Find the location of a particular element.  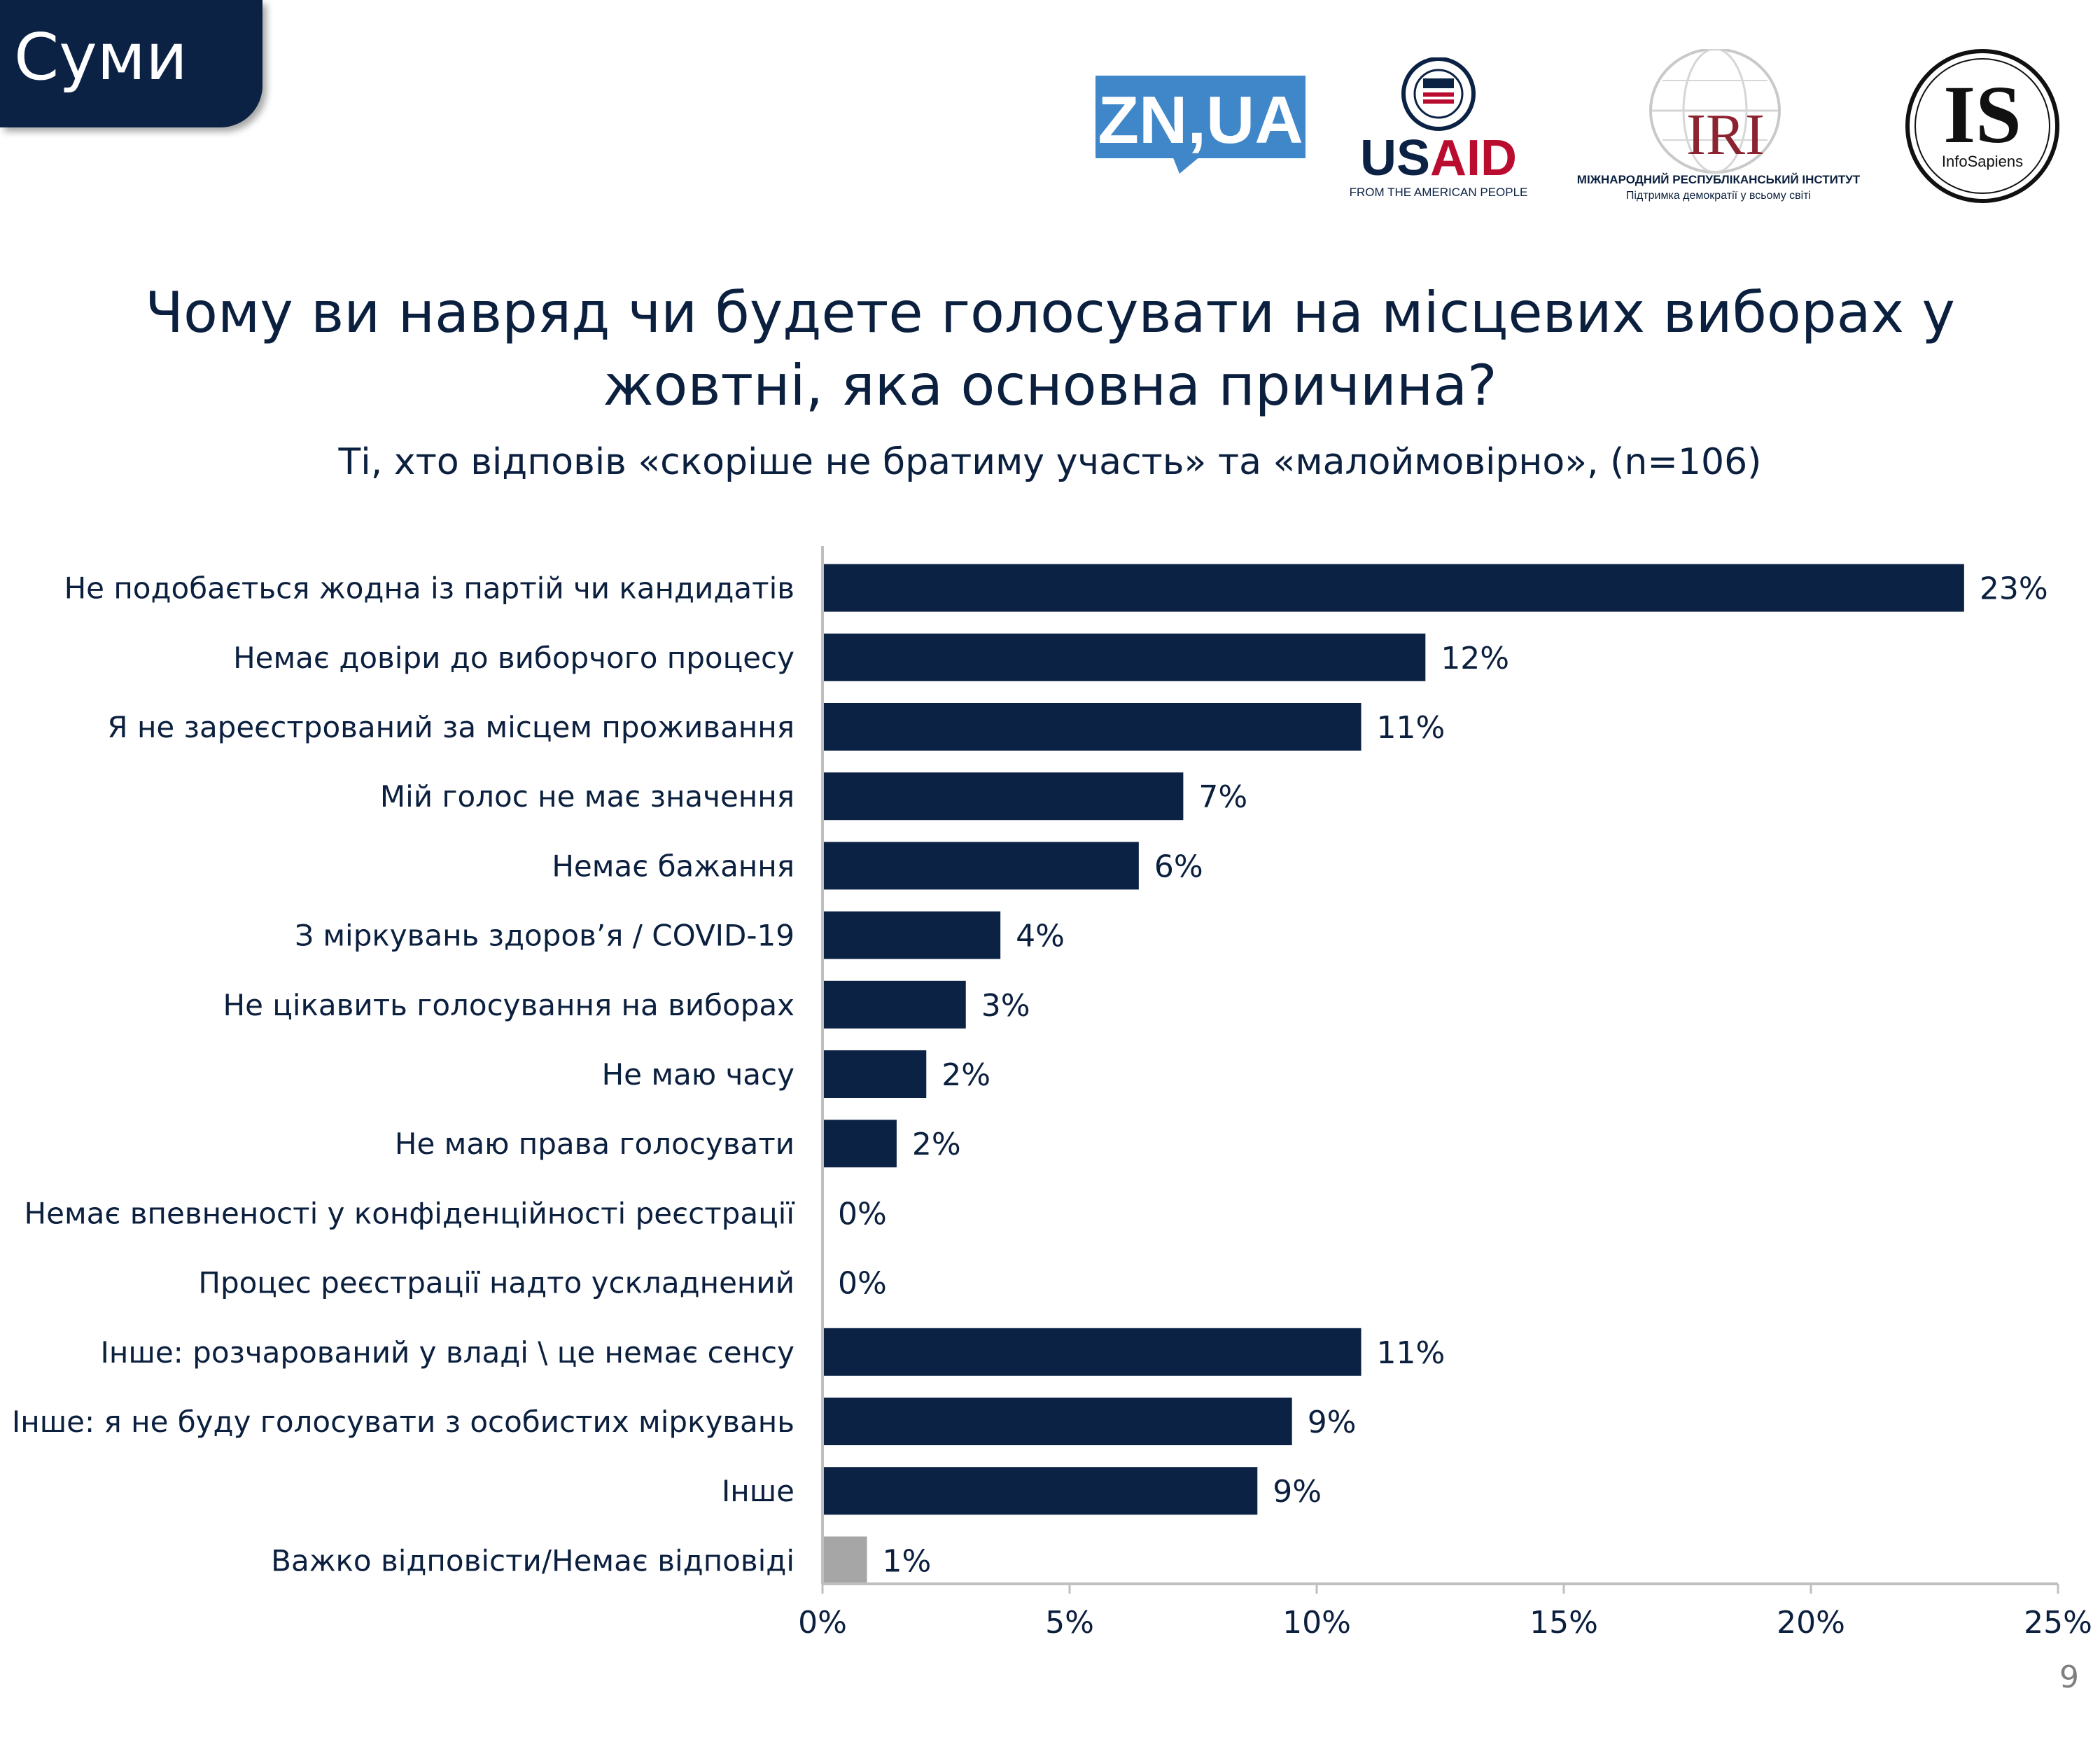

data-label: 4% is located at coordinates (1040, 937).